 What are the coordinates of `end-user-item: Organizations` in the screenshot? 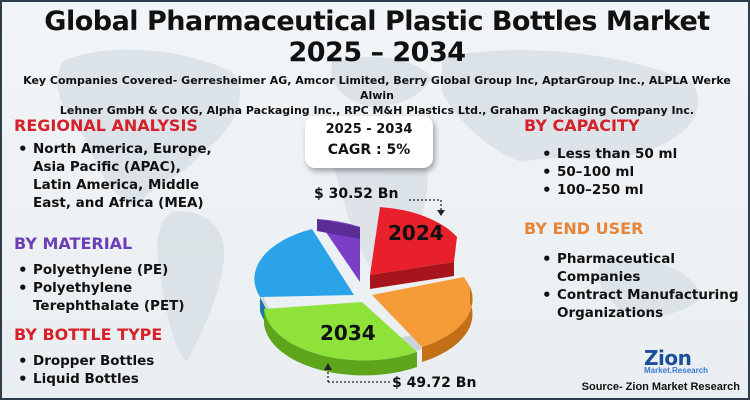 It's located at (610, 313).